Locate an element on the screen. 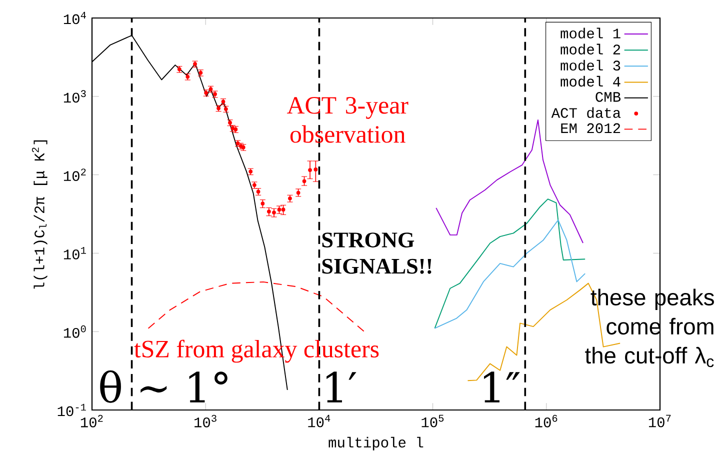  ref-line-label: 1′ is located at coordinates (341, 387).